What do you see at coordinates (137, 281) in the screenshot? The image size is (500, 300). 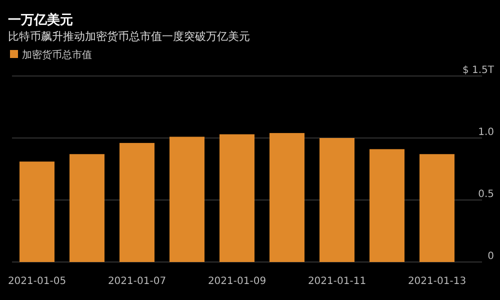 I see `x-tick-label: 2021-01-07` at bounding box center [137, 281].